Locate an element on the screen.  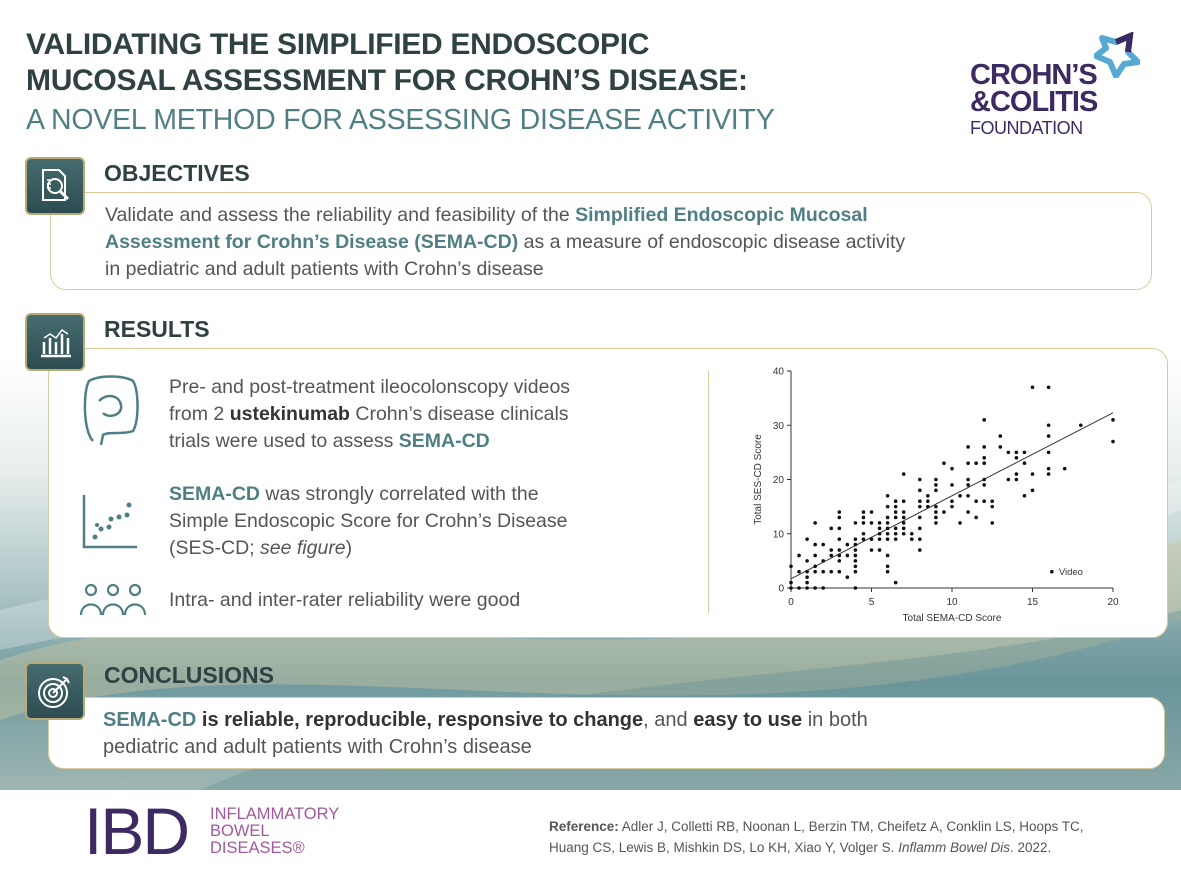
legend-label: Video is located at coordinates (1071, 572).